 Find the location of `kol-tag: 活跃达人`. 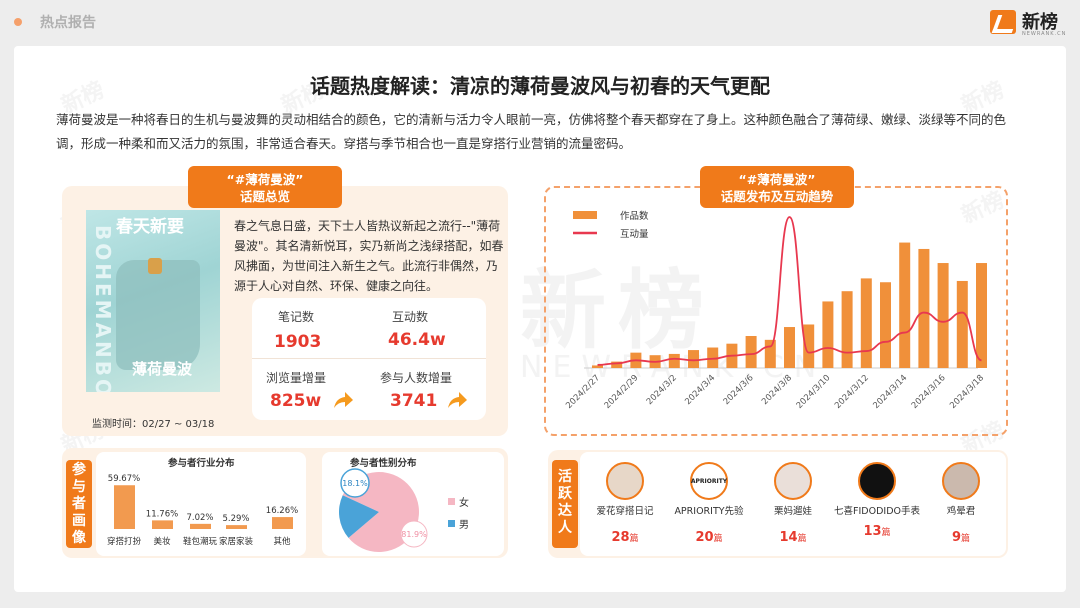

kol-tag: 活跃达人 is located at coordinates (565, 504).